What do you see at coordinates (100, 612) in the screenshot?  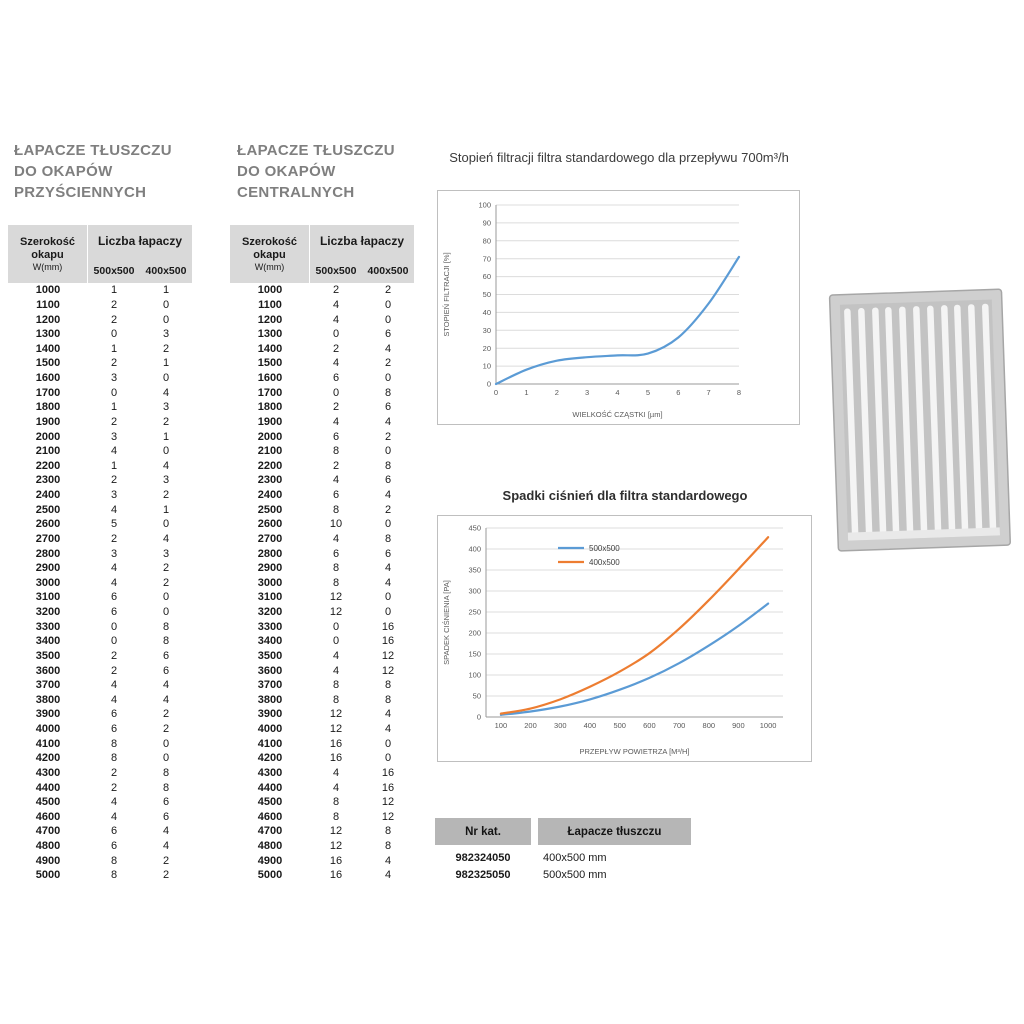 I see `table-row: 3200 6 0` at bounding box center [100, 612].